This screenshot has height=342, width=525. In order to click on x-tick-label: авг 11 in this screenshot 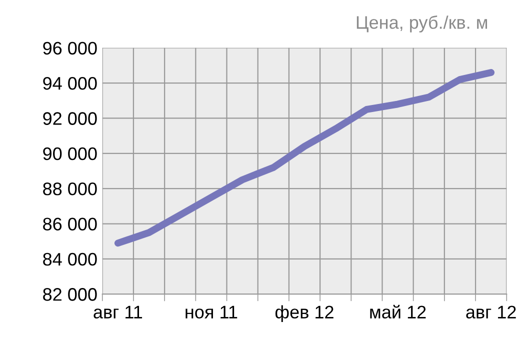, I will do `click(118, 312)`.